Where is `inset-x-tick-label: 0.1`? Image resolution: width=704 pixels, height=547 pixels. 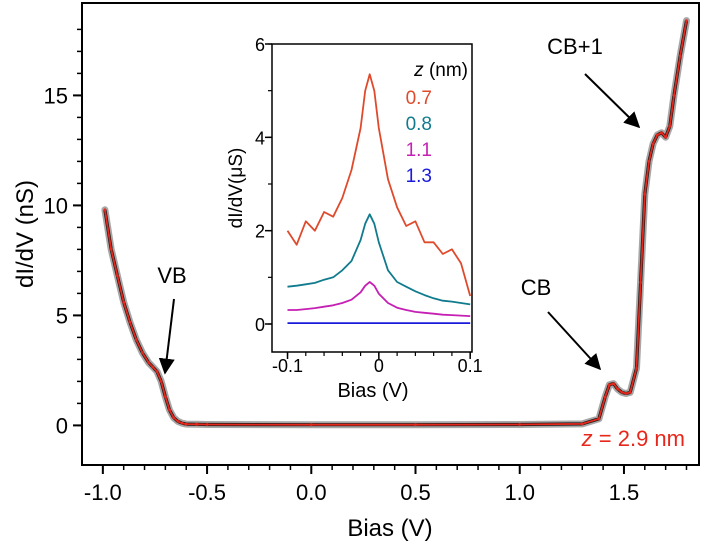
inset-x-tick-label: 0.1 is located at coordinates (470, 366).